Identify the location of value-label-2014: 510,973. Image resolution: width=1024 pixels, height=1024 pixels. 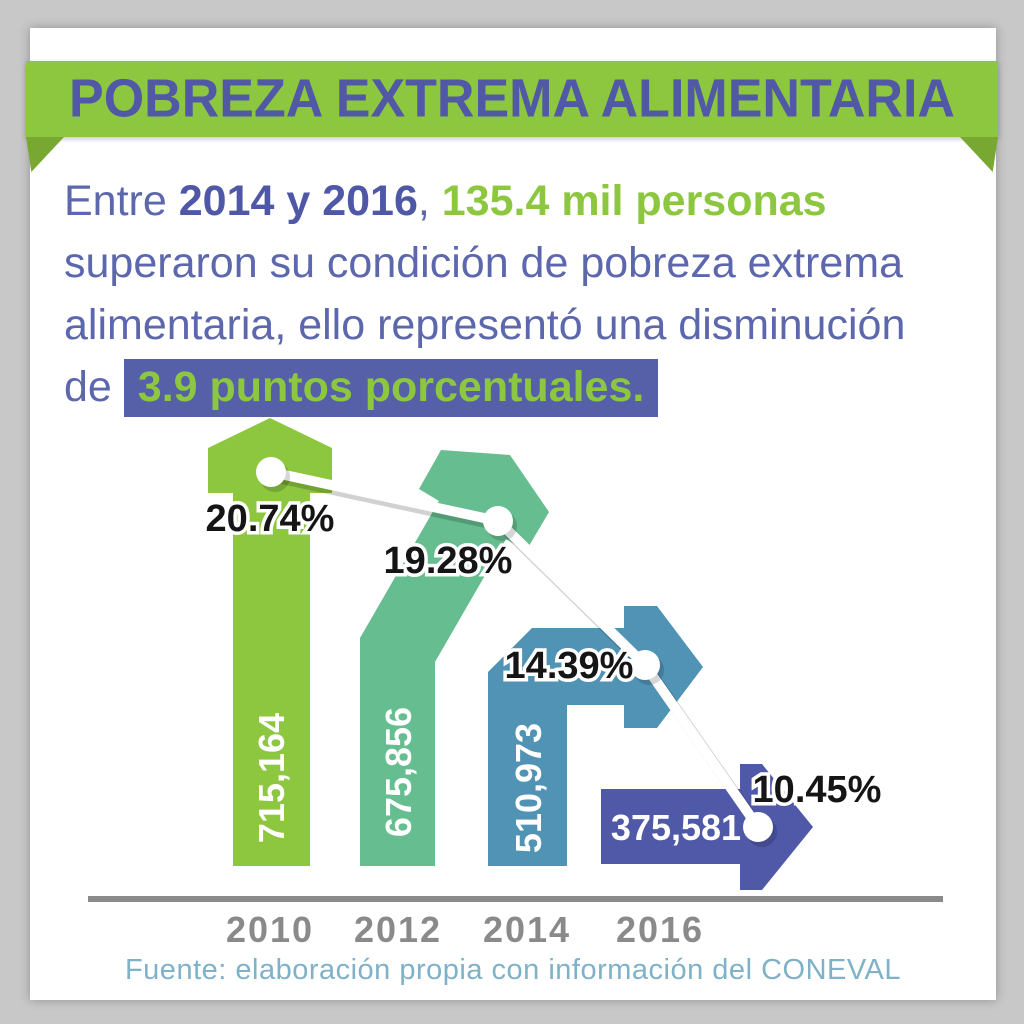
(528, 788).